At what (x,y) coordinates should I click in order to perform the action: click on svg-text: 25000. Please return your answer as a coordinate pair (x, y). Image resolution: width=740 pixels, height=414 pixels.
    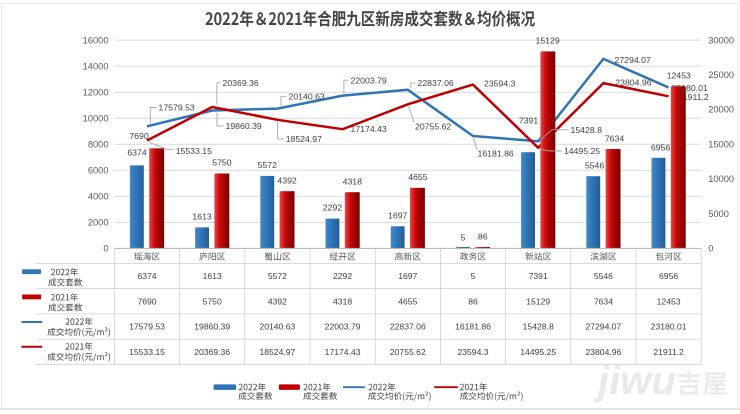
    Looking at the image, I should click on (721, 75).